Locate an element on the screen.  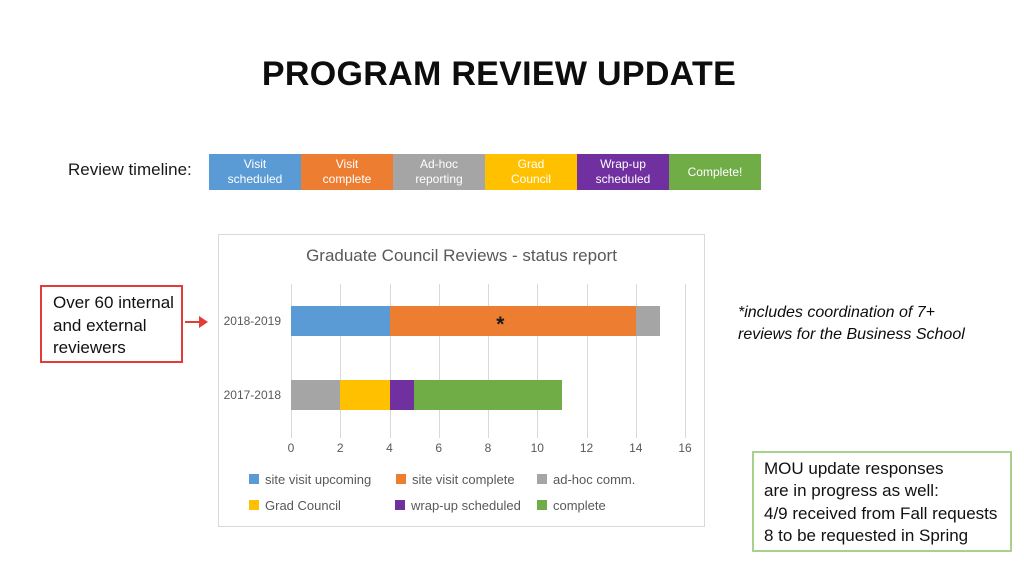
legend-label: wrap-up scheduled is located at coordinates (466, 505).